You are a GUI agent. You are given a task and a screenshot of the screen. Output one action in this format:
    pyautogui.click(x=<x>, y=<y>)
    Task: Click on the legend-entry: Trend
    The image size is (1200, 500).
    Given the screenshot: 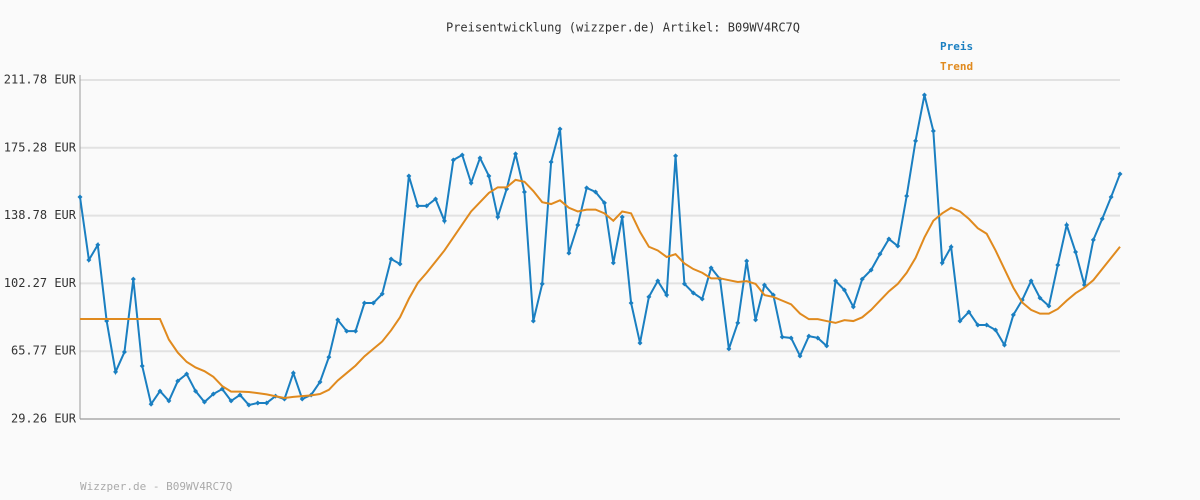 What is the action you would take?
    pyautogui.click(x=956, y=66)
    